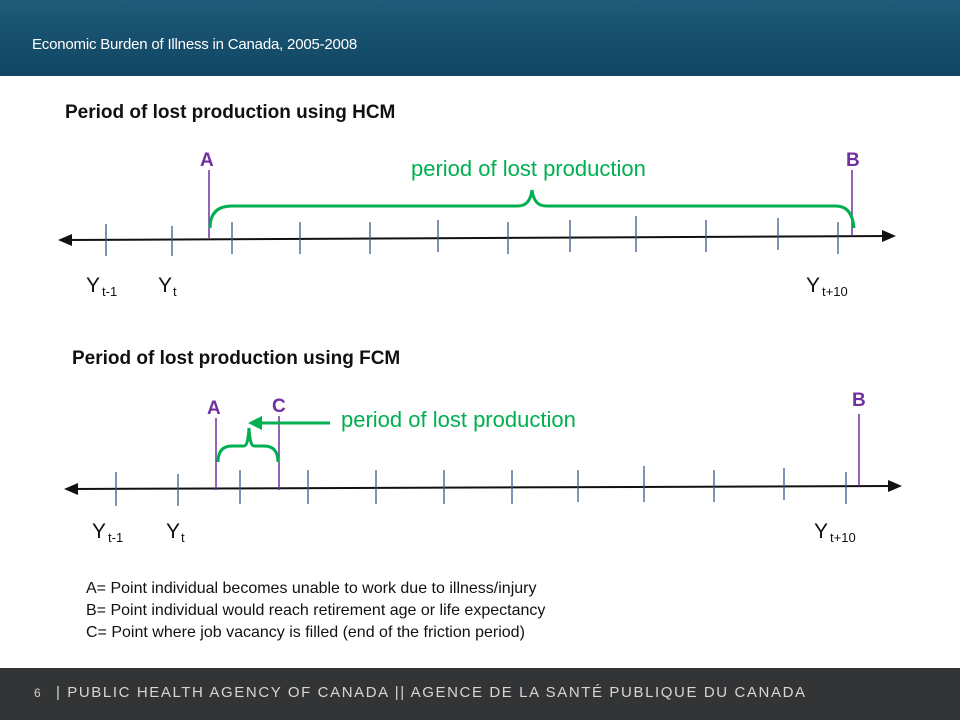  Describe the element at coordinates (65, 240) in the screenshot. I see `hcm-axis-left-arrow` at that location.